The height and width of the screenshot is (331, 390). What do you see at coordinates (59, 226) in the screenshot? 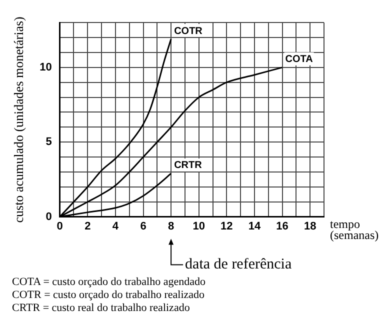
I see `x-tick-label: 0` at bounding box center [59, 226].